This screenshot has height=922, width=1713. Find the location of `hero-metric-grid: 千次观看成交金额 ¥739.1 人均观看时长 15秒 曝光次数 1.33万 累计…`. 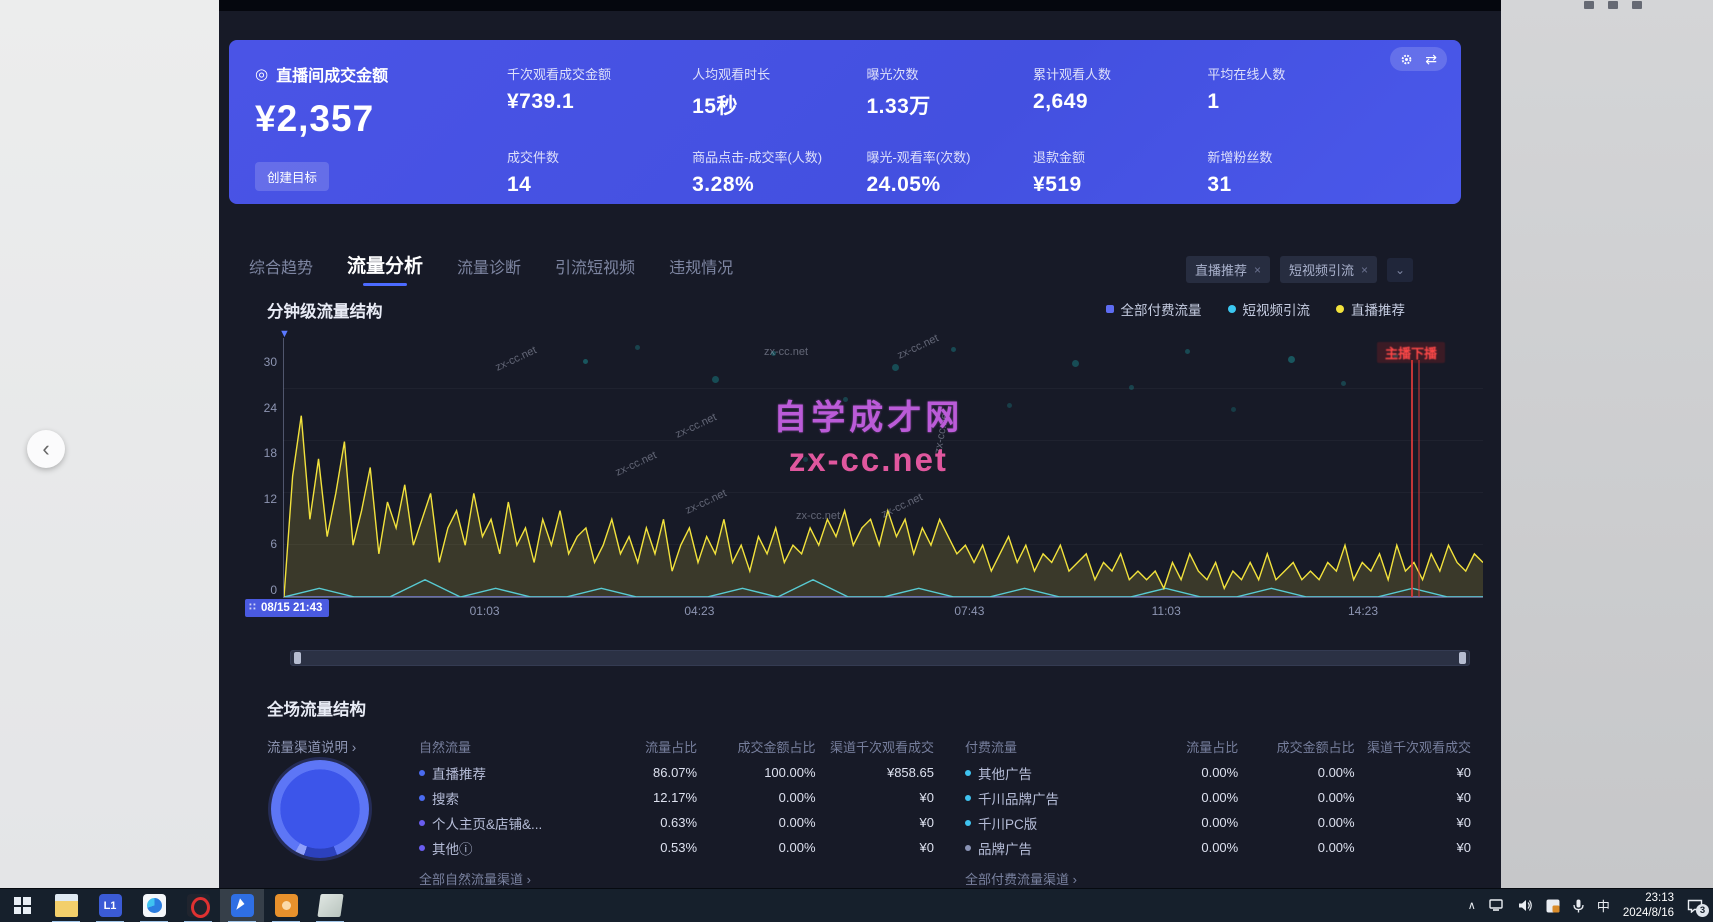

hero-metric-grid: 千次观看成交金额 ¥739.1 人均观看时长 15秒 曝光次数 1.33万 累计… is located at coordinates (919, 130).